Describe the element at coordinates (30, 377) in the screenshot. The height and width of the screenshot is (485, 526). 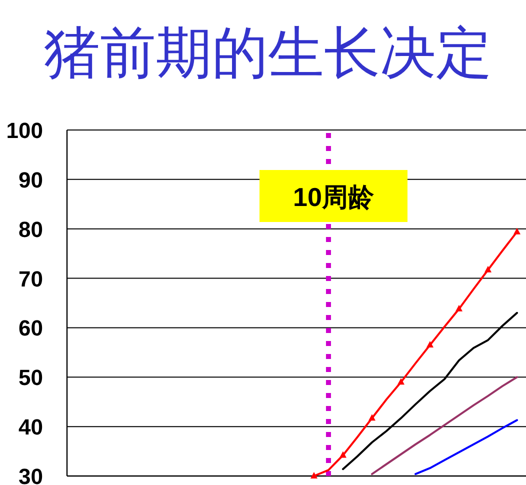
I see `y-tick-label: 50` at that location.